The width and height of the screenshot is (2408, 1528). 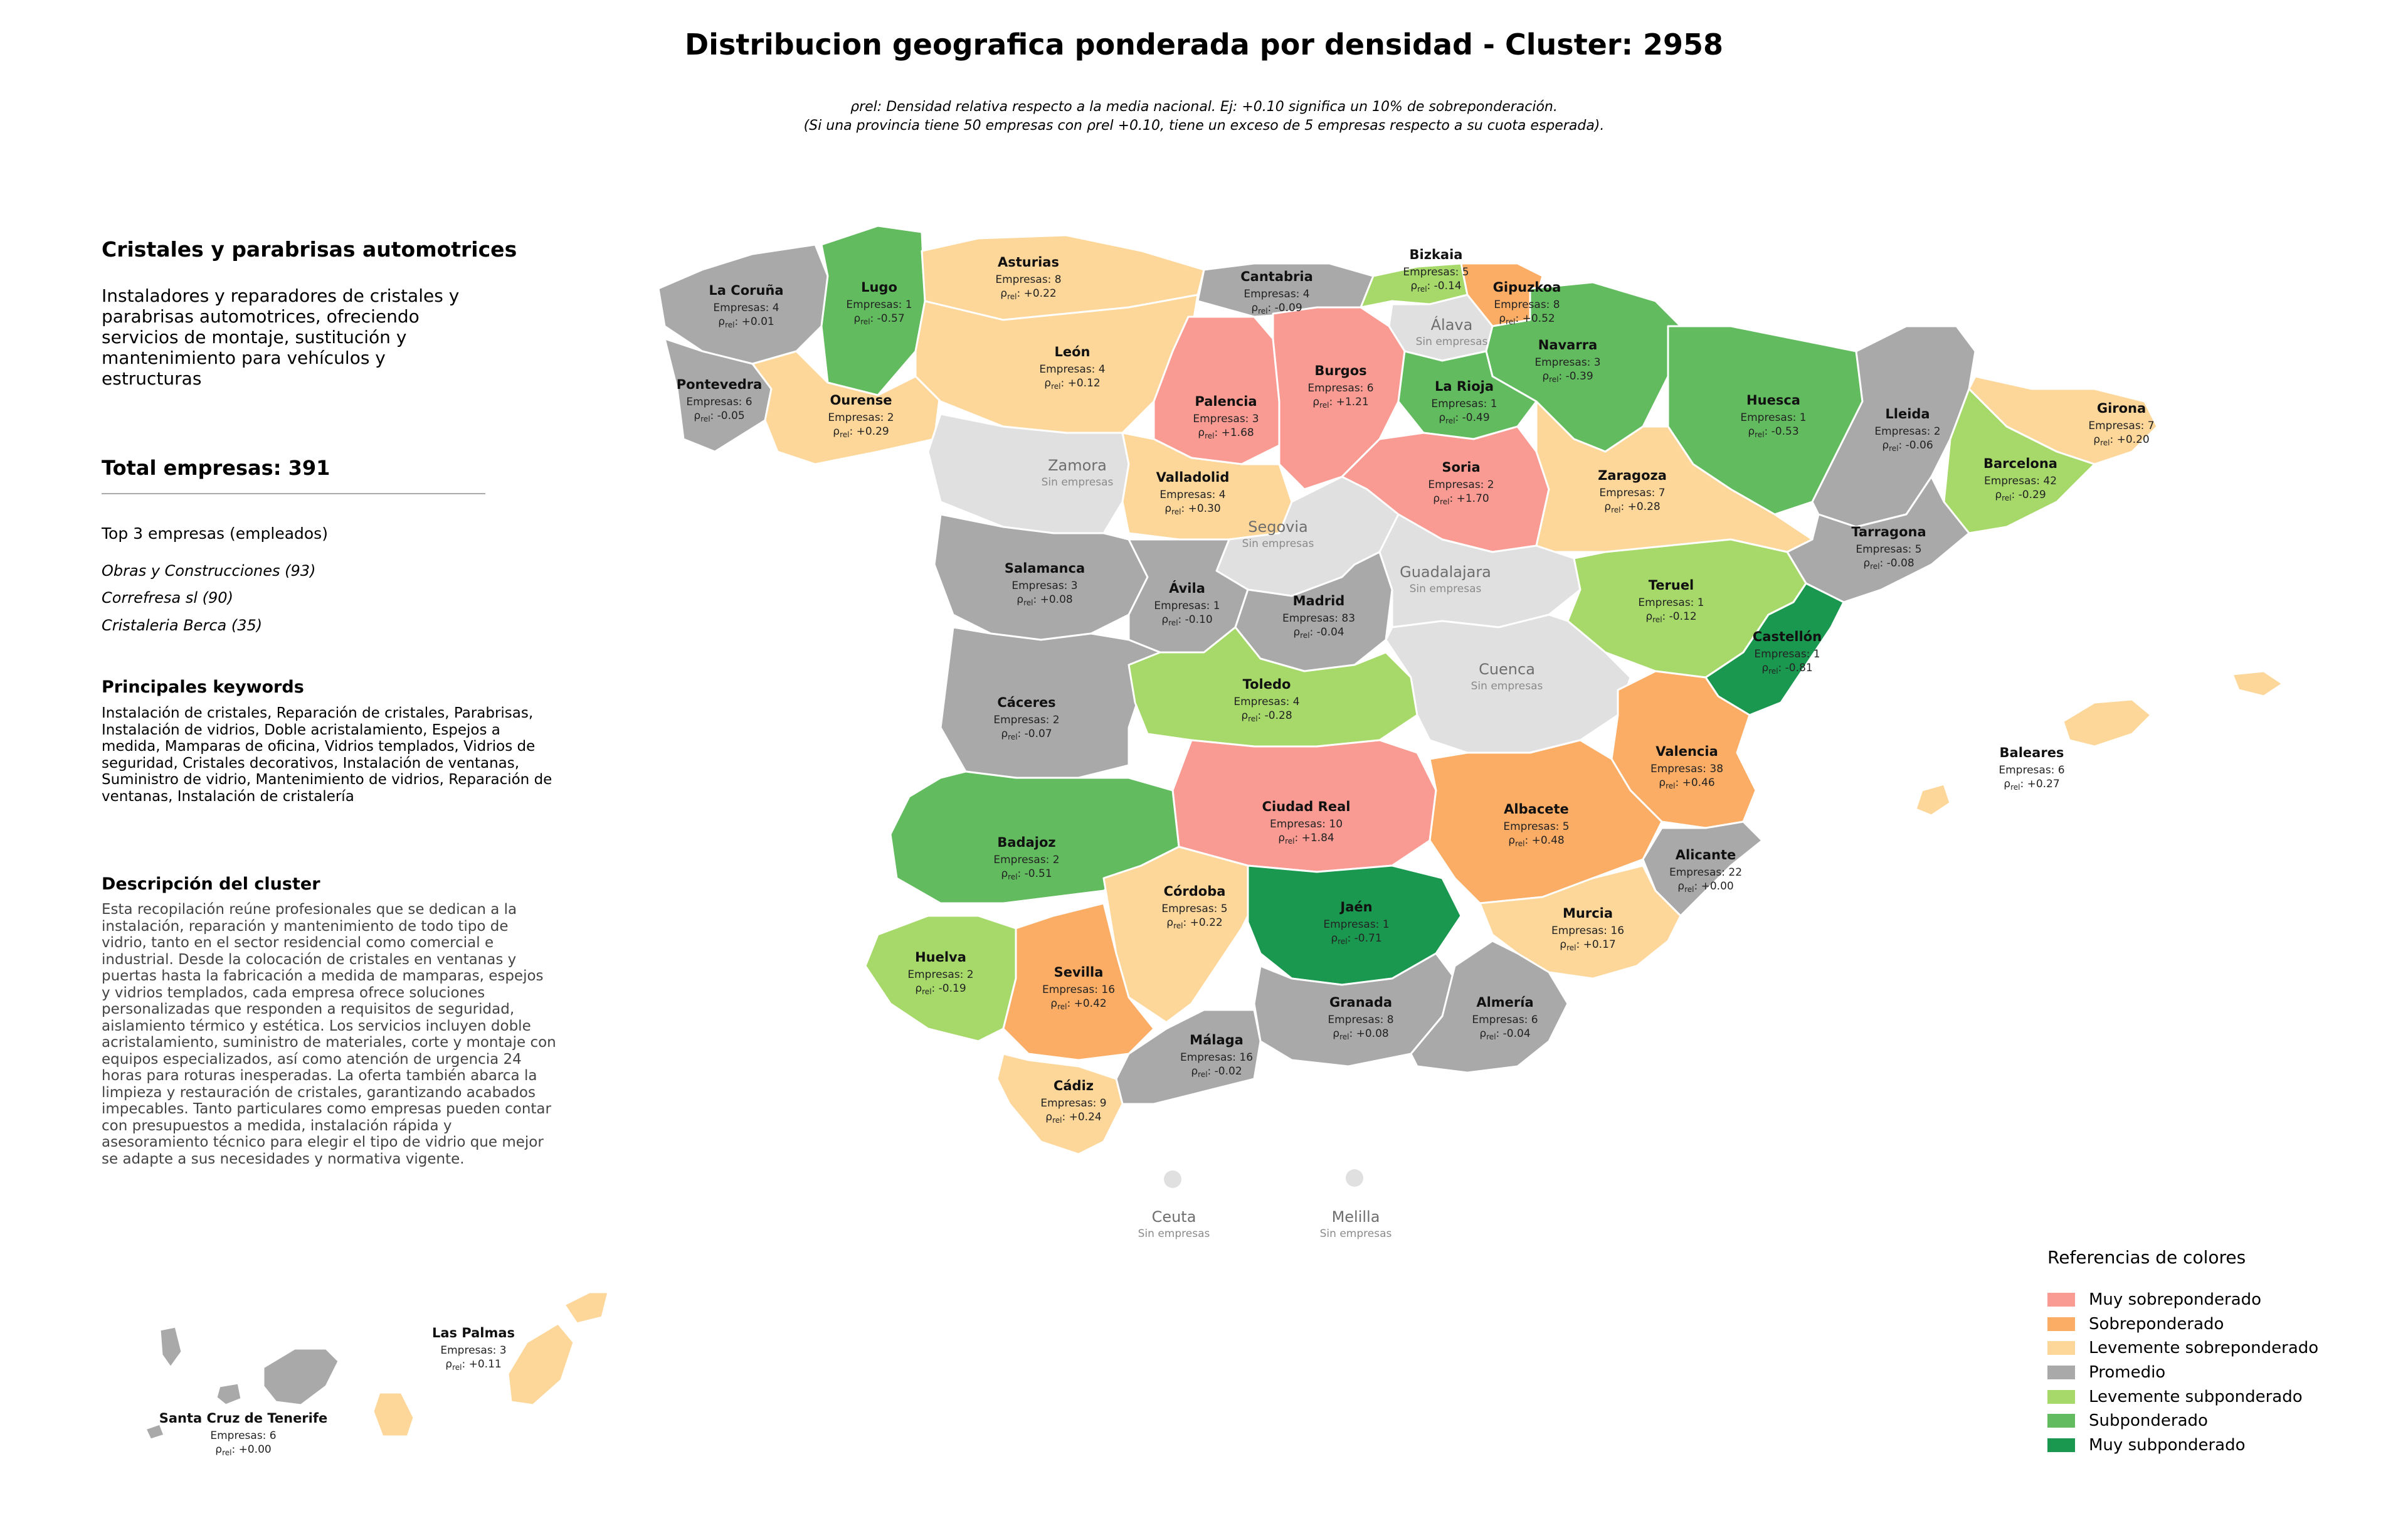 I want to click on legend-item: Levemente subponderado, so click(x=2210, y=1396).